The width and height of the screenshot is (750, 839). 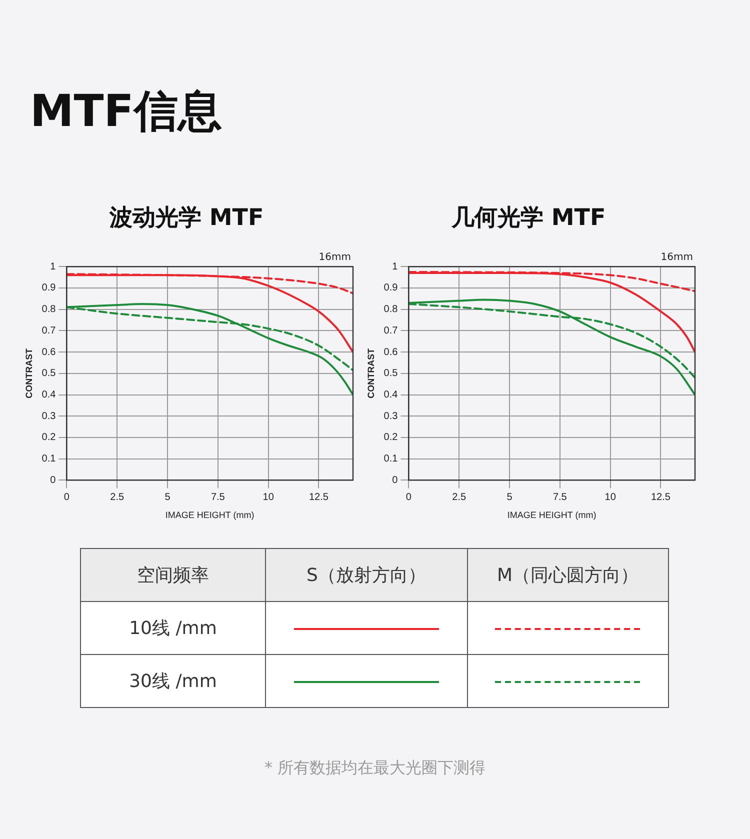 I want to click on text: MTF信息, so click(x=126, y=112).